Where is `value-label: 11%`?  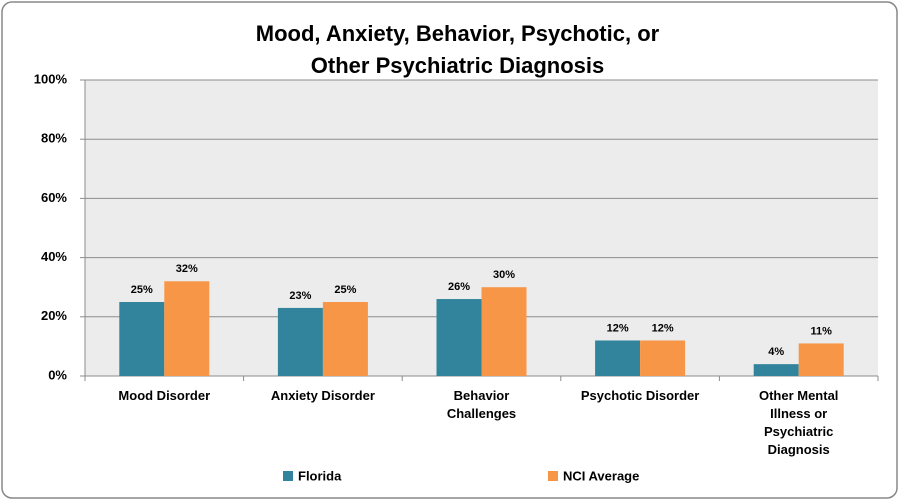 value-label: 11% is located at coordinates (821, 331).